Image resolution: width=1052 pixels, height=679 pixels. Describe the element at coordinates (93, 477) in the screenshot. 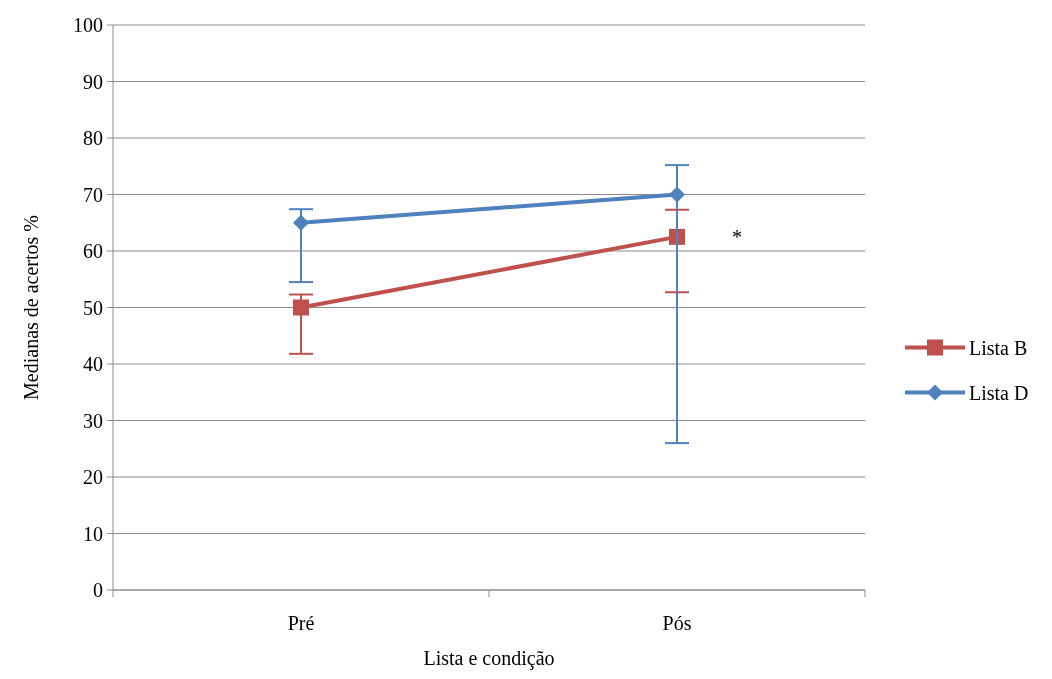

I see `y-tick-label: 20` at that location.